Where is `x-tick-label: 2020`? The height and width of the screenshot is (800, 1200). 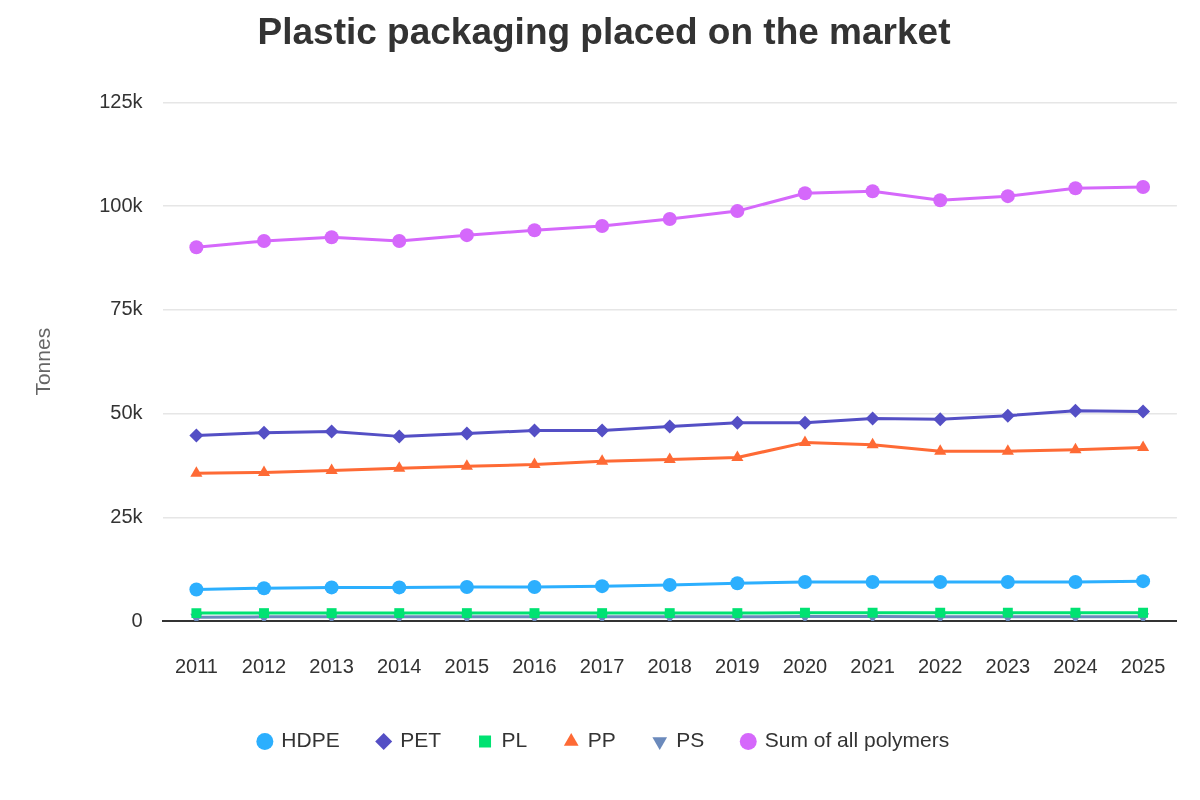
x-tick-label: 2020 is located at coordinates (805, 665).